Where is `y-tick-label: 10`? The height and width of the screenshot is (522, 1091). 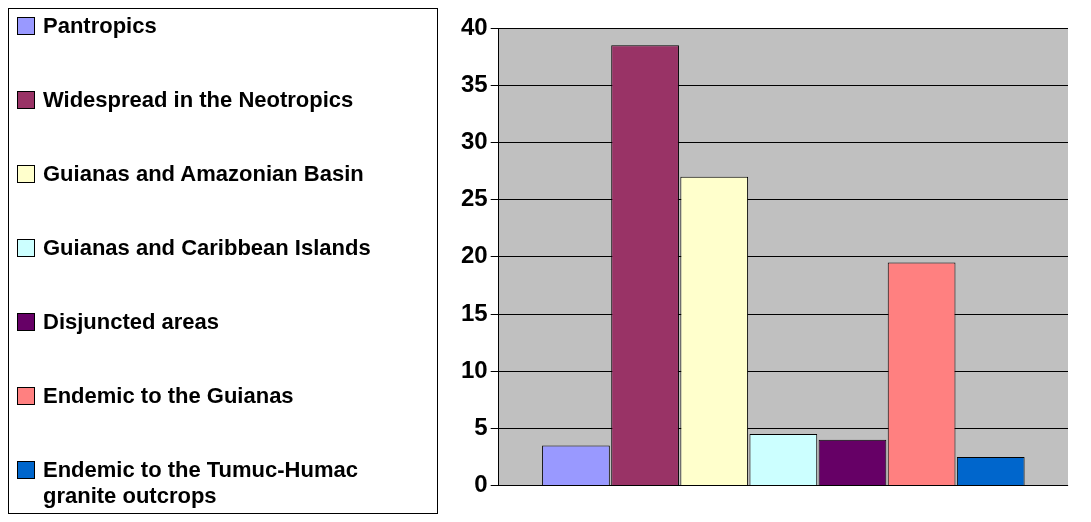 y-tick-label: 10 is located at coordinates (474, 369).